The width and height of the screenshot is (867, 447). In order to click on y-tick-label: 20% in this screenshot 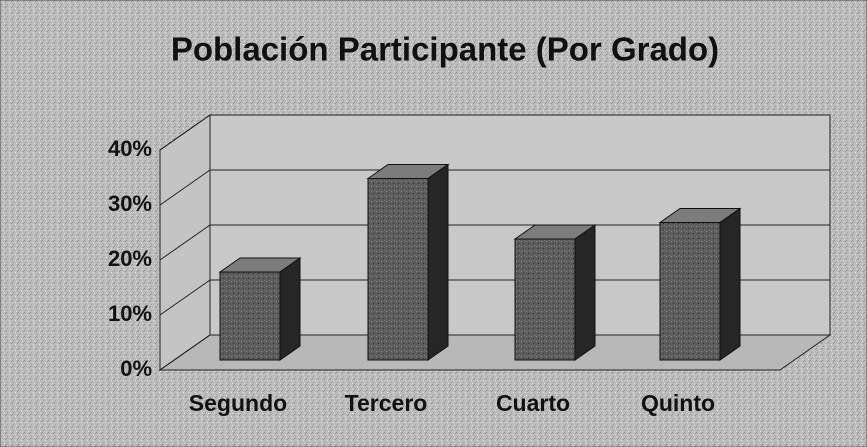, I will do `click(130, 258)`.